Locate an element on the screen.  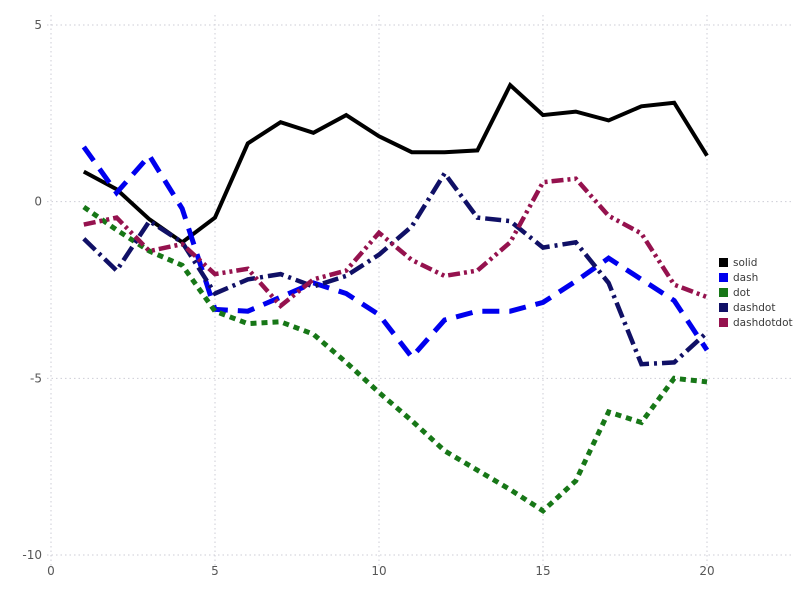
legend-label-dashdotdot: dashdotdot is located at coordinates (763, 323).